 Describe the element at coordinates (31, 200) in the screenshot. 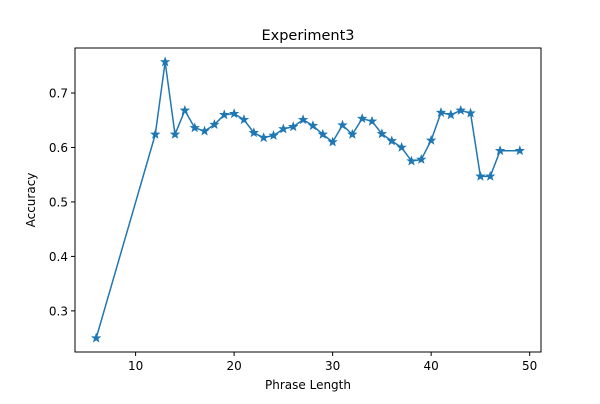

I see `y-axis-label: Accuracy` at that location.